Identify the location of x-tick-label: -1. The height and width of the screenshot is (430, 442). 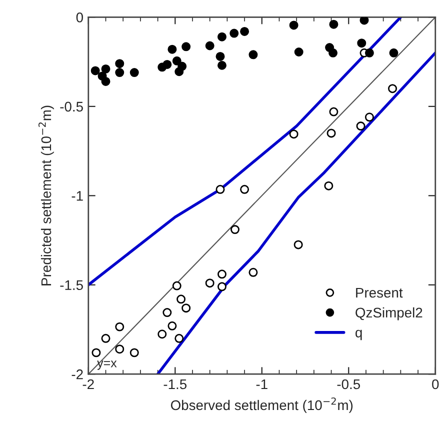
(262, 384).